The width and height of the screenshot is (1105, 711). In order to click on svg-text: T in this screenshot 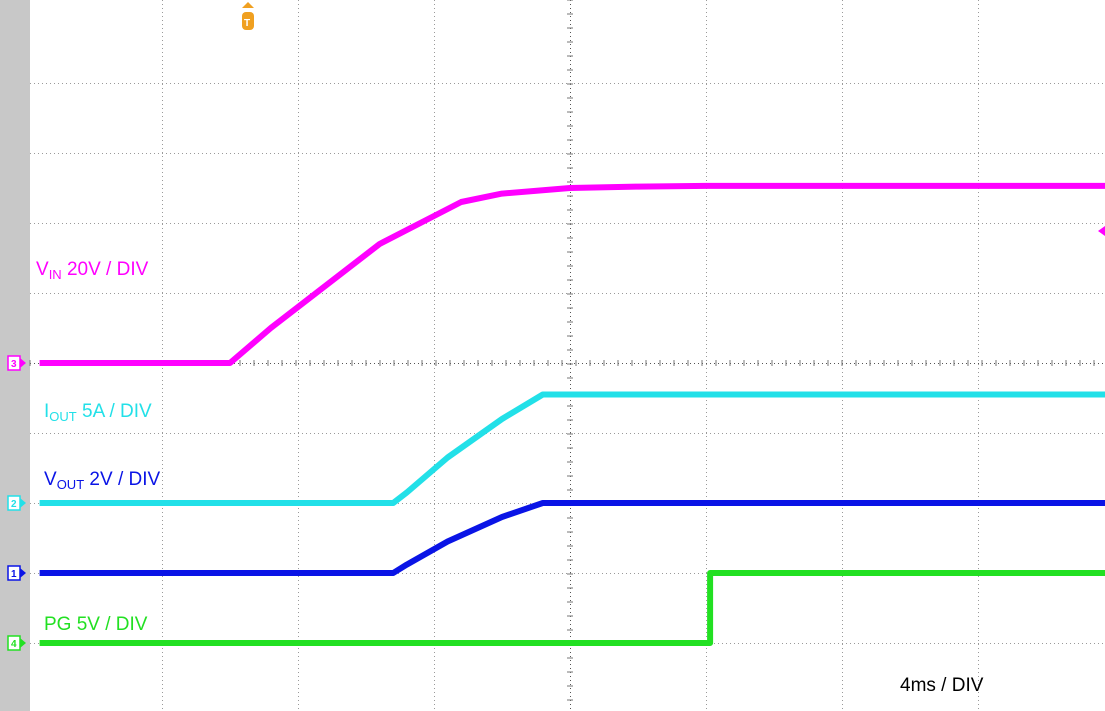, I will do `click(247, 23)`.